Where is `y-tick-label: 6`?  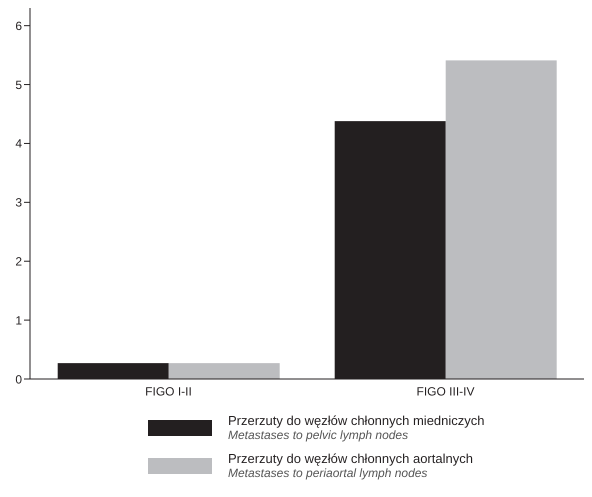 y-tick-label: 6 is located at coordinates (18, 25).